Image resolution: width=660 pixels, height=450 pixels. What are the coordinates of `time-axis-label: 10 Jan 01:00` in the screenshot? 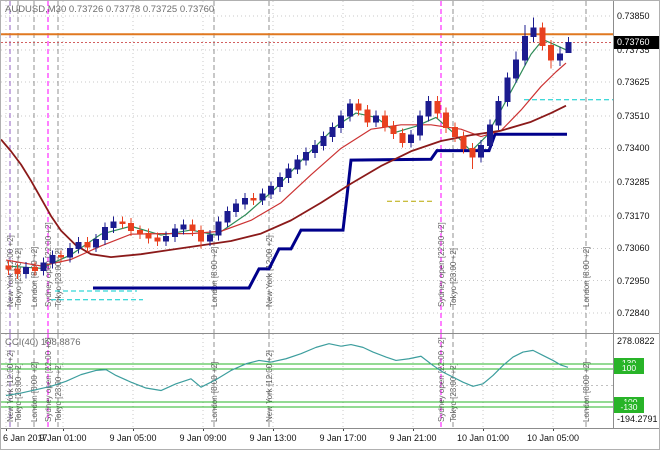 It's located at (483, 438).